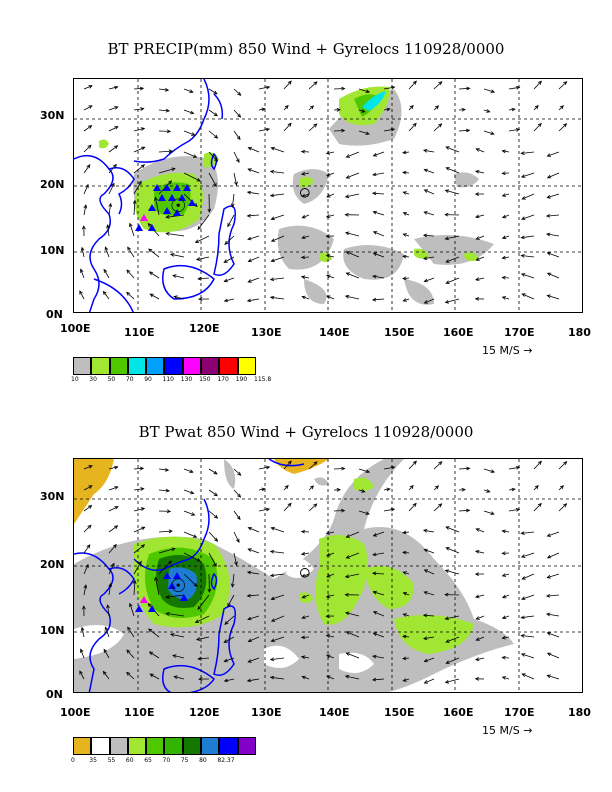 This screenshot has width=612, height=792. What do you see at coordinates (399, 712) in the screenshot?
I see `lon-label-150e-2: 150E` at bounding box center [399, 712].